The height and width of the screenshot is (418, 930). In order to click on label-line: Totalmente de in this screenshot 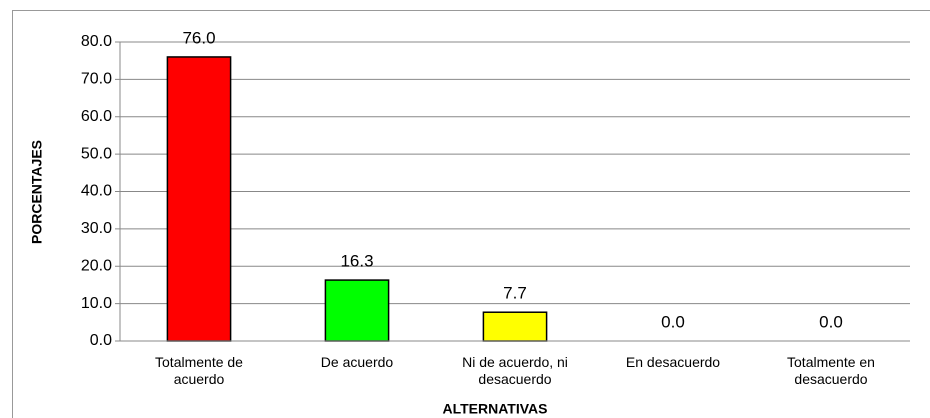, I will do `click(199, 362)`.